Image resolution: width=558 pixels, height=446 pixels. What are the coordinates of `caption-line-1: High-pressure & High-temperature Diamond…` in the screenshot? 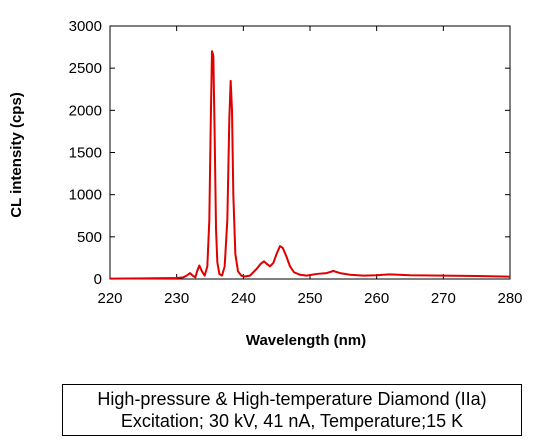 It's located at (292, 399).